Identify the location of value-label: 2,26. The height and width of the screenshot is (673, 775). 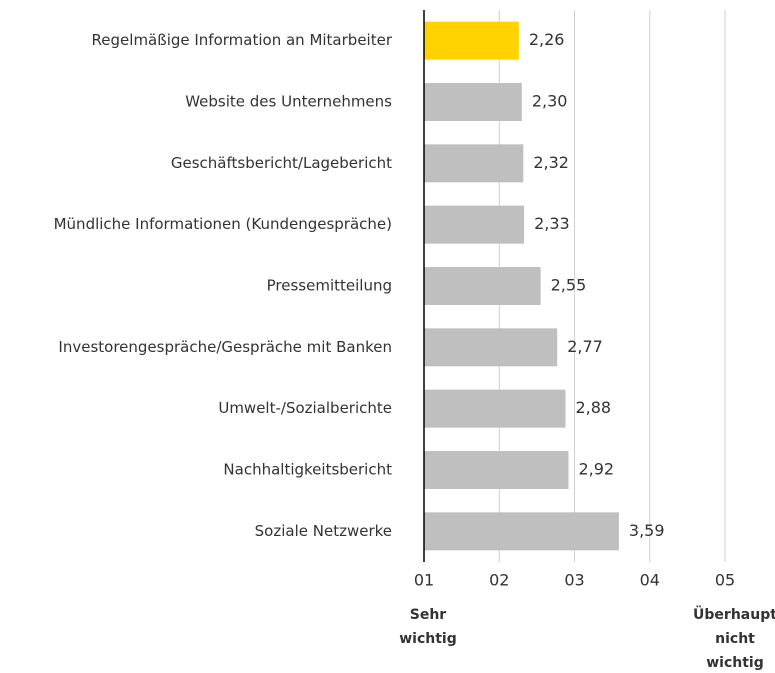
(547, 39).